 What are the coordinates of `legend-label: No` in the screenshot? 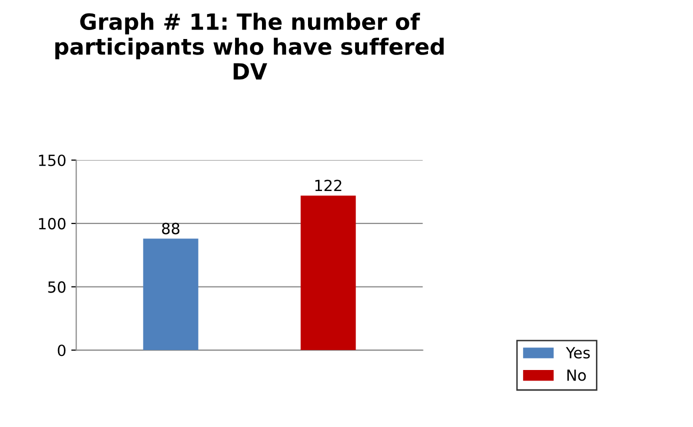 It's located at (576, 375).